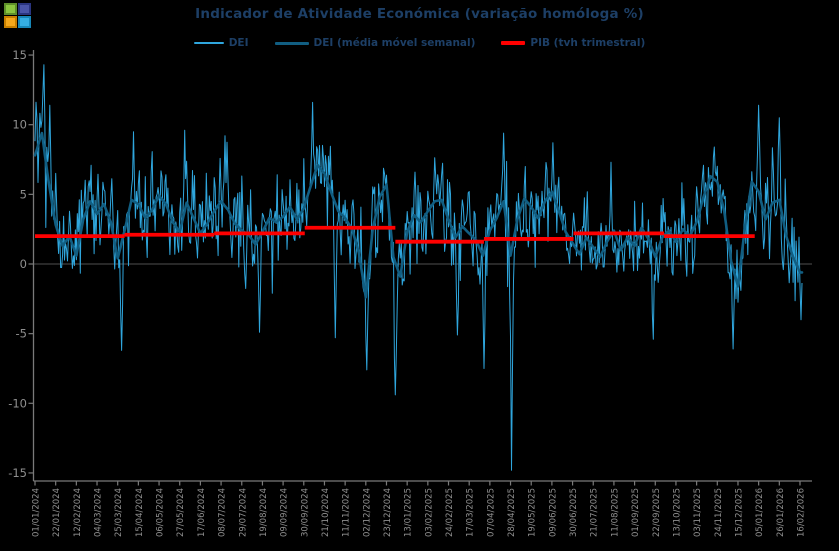  Describe the element at coordinates (37, 512) in the screenshot. I see `x-tick-label: 01/01/2024` at that location.